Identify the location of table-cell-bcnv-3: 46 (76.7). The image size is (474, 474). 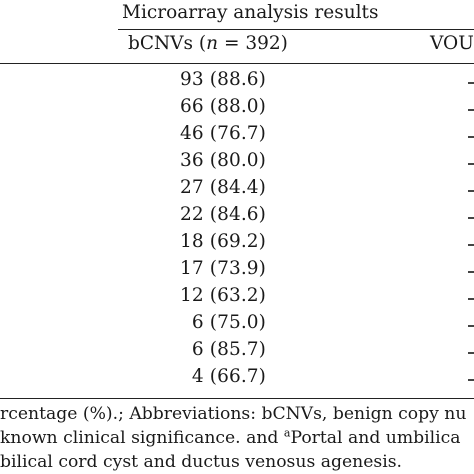
(223, 133).